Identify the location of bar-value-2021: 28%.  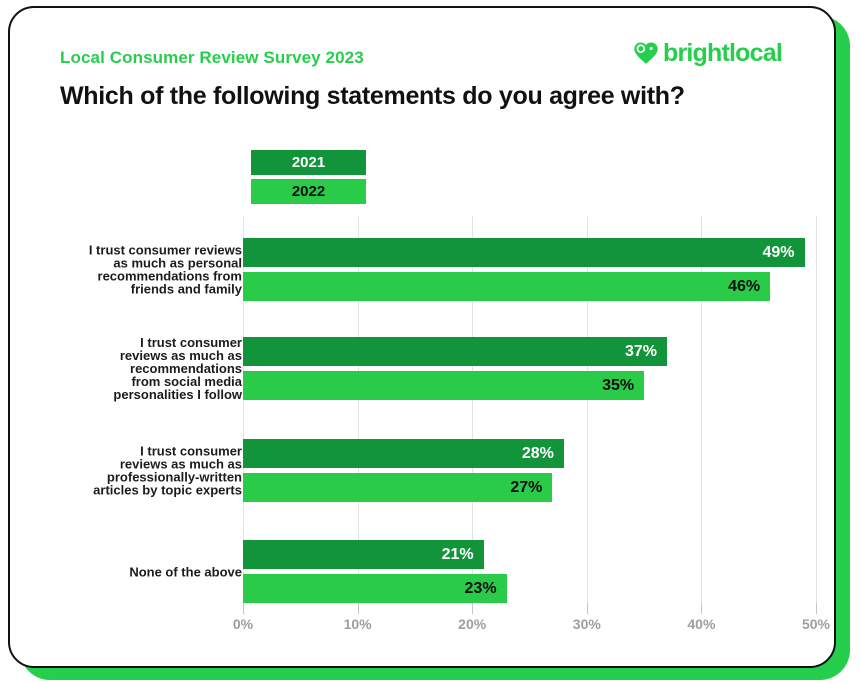
(537, 453).